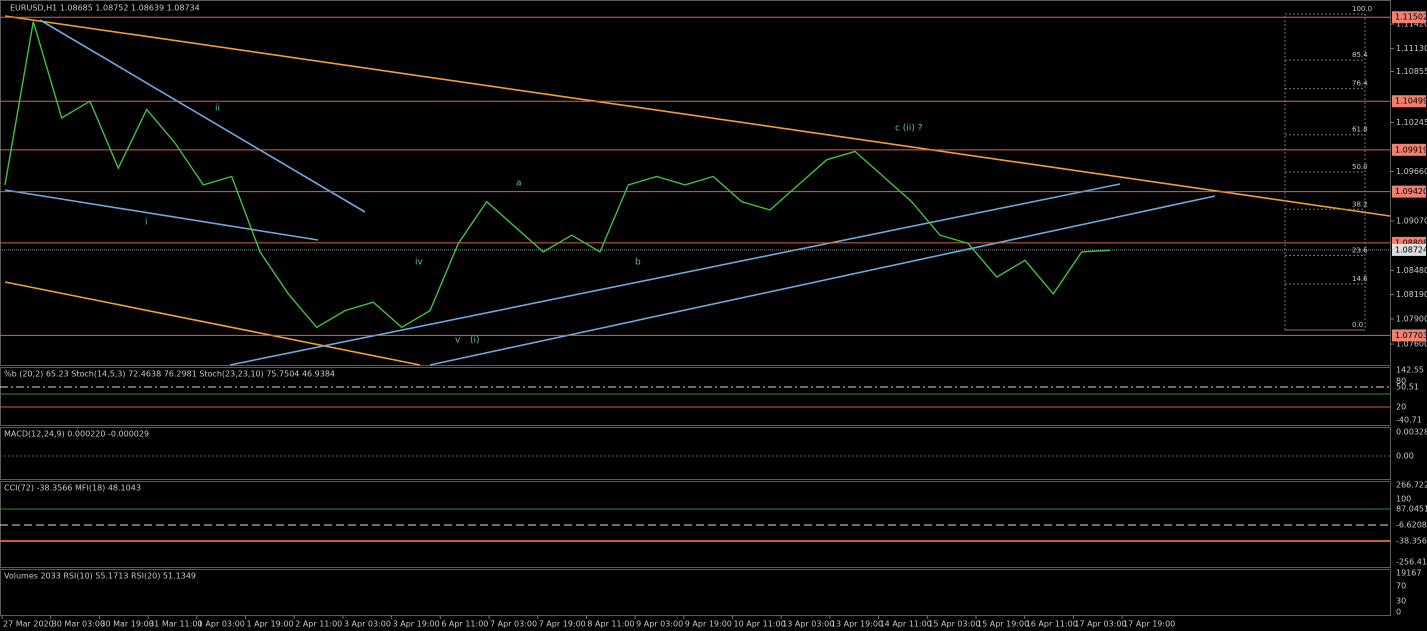 Image resolution: width=1427 pixels, height=631 pixels. What do you see at coordinates (695, 592) in the screenshot?
I see `volume-panel` at bounding box center [695, 592].